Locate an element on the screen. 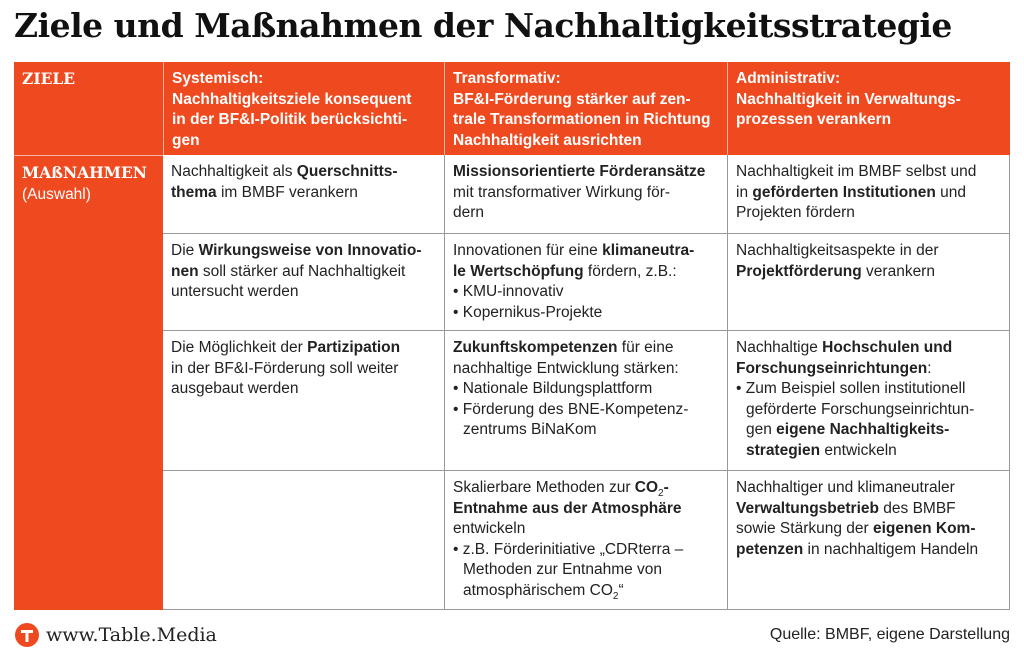  text-line: ZIELE is located at coordinates (88, 79).